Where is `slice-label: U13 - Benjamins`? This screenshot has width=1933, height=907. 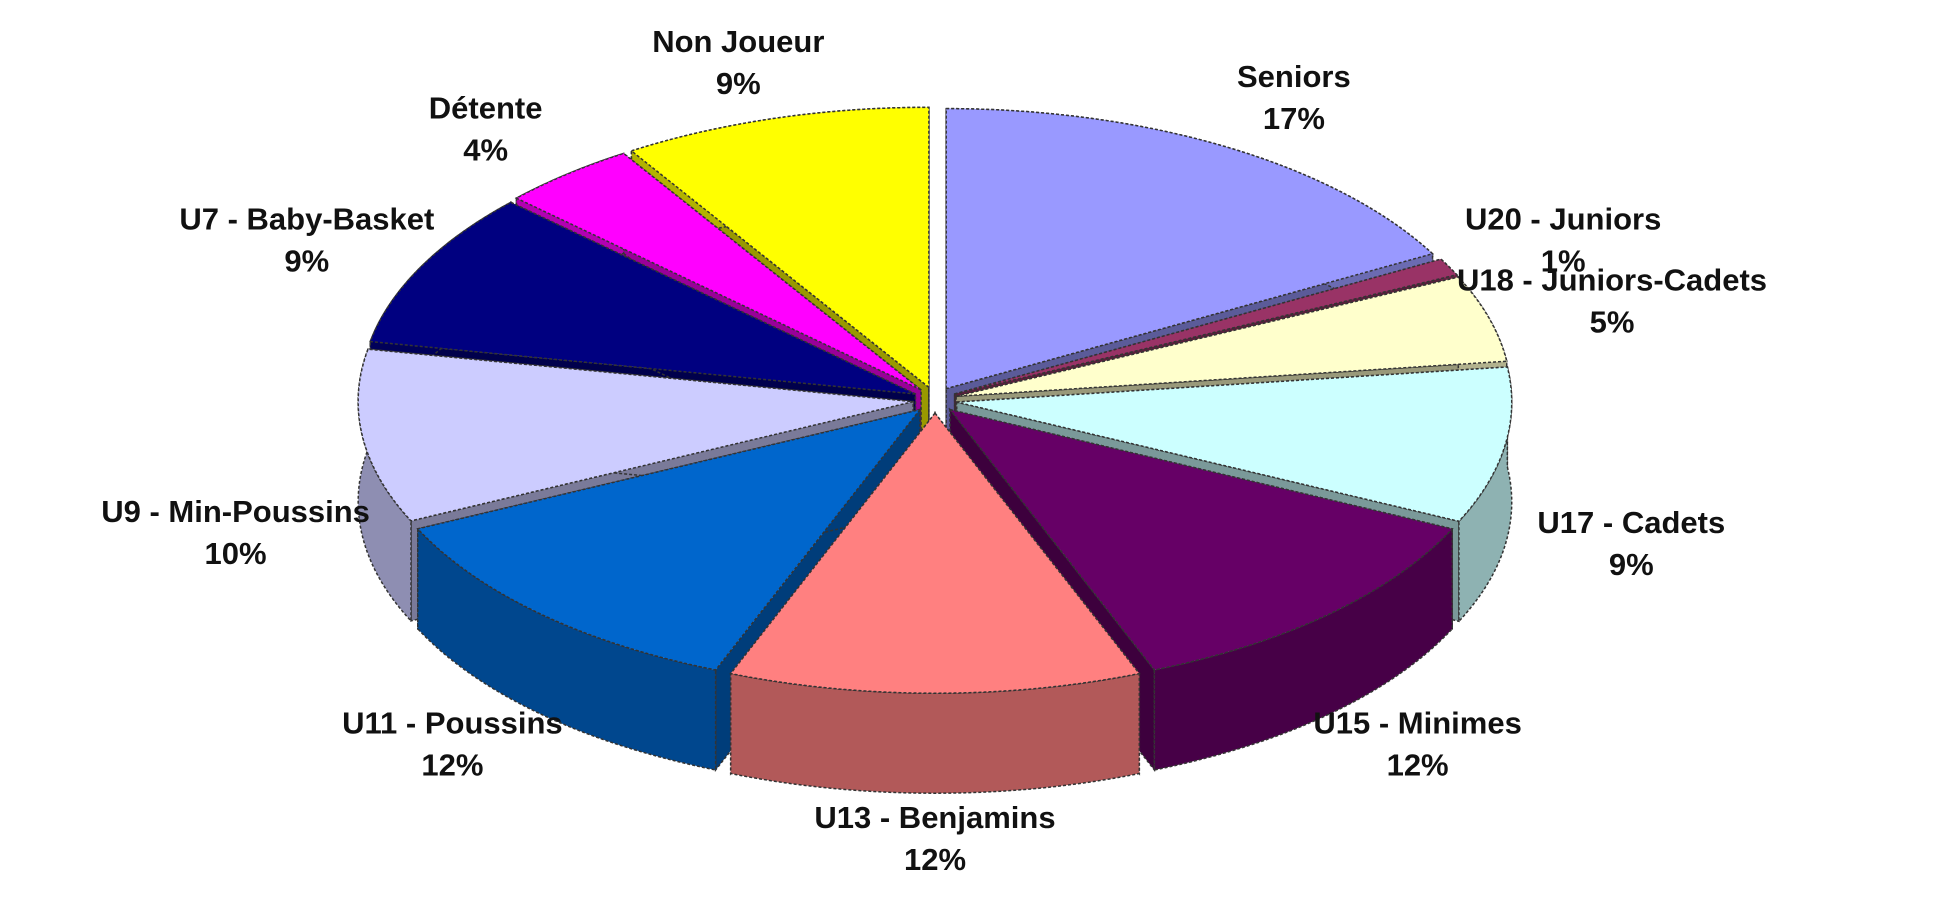
slice-label: U13 - Benjamins is located at coordinates (934, 817).